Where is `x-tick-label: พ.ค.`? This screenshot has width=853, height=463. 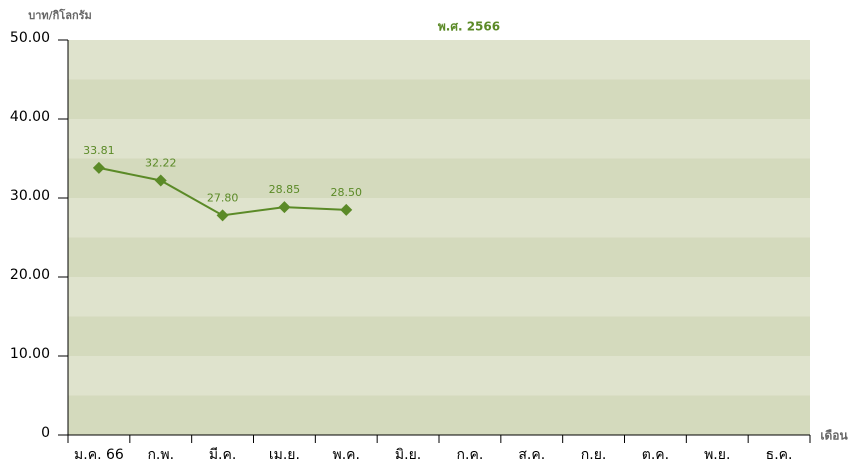 x-tick-label: พ.ค. is located at coordinates (347, 455).